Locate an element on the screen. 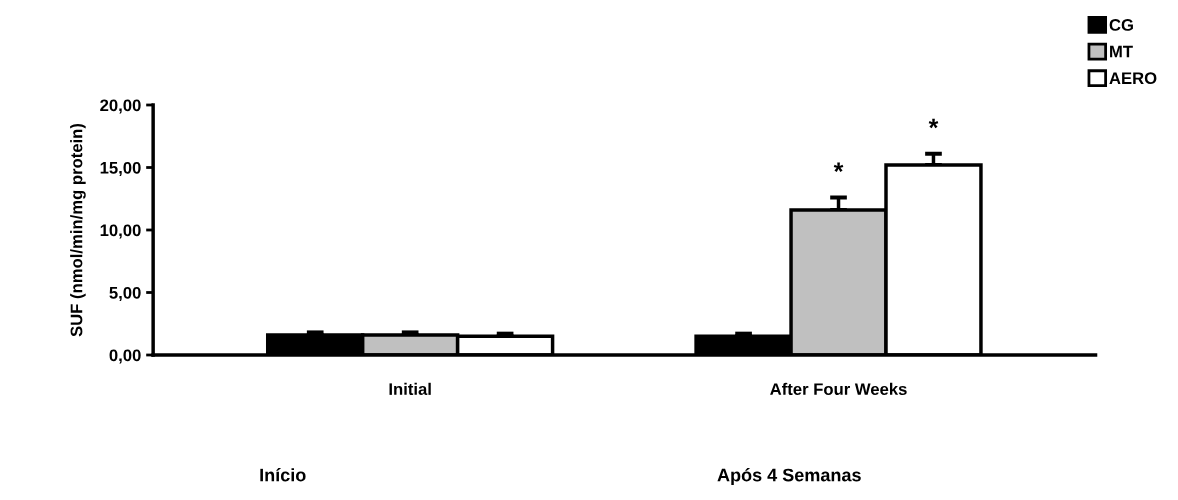 The height and width of the screenshot is (500, 1178). y-tick-label: 10,00 is located at coordinates (120, 231).